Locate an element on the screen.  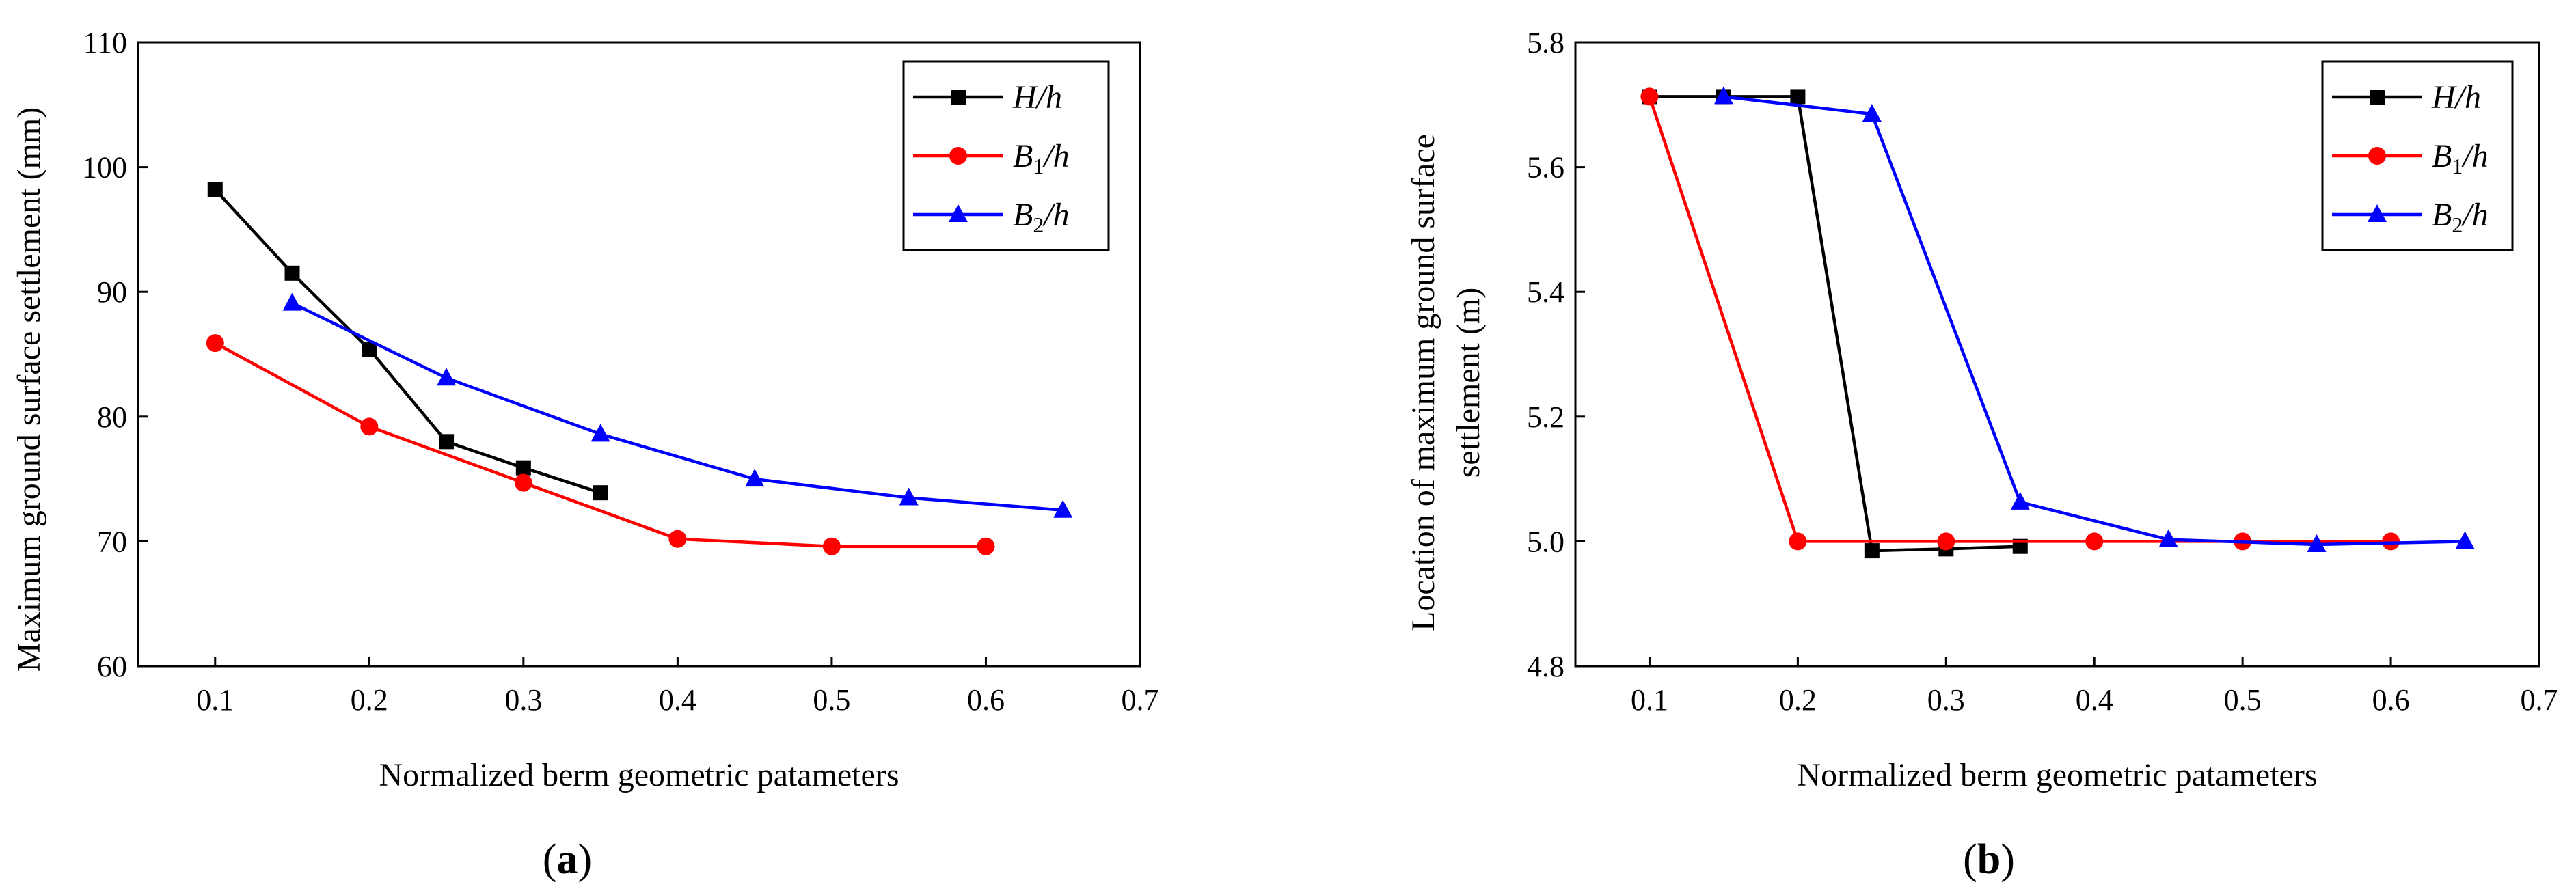
panel-label-a: (a) is located at coordinates (567, 860).